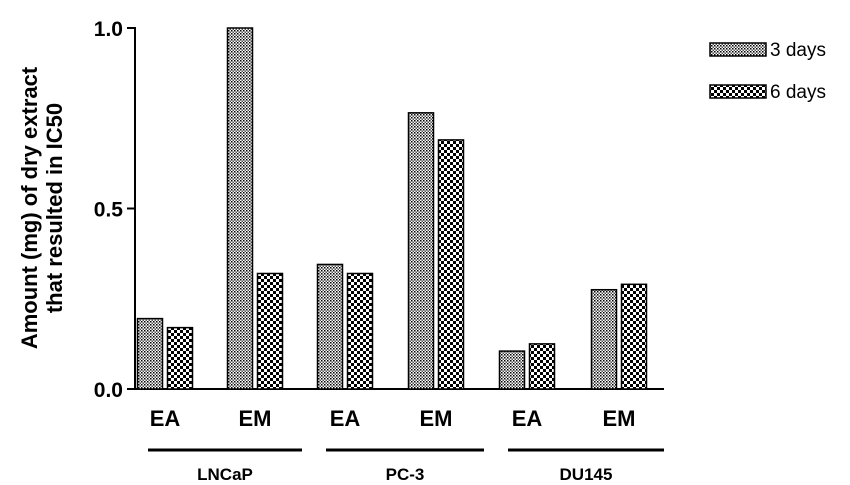 The height and width of the screenshot is (485, 850). What do you see at coordinates (29, 207) in the screenshot?
I see `y-axis-title-line-1: Amount (mg) of dry extract` at bounding box center [29, 207].